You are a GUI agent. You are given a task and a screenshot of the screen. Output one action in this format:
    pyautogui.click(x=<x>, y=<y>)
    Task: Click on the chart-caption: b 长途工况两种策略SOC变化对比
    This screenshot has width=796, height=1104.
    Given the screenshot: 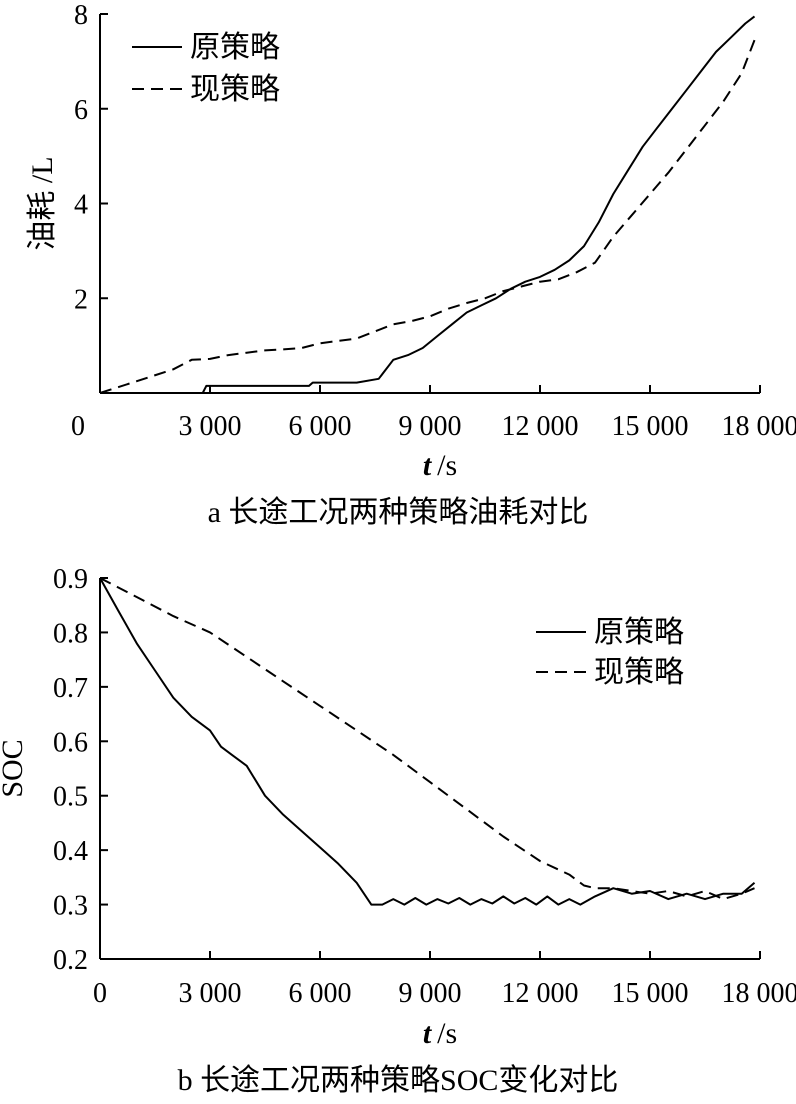 What is the action you would take?
    pyautogui.click(x=398, y=1080)
    